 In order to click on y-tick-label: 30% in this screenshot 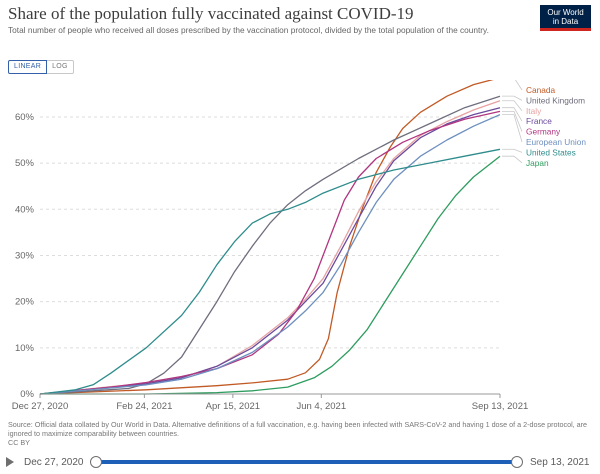, I will do `click(25, 255)`.